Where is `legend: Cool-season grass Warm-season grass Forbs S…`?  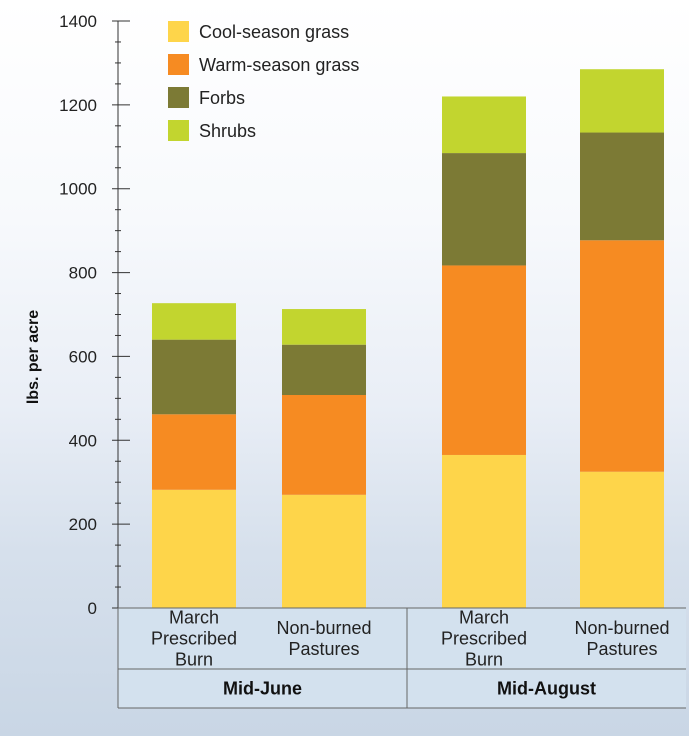 legend: Cool-season grass Warm-season grass Forbs S… is located at coordinates (263, 81).